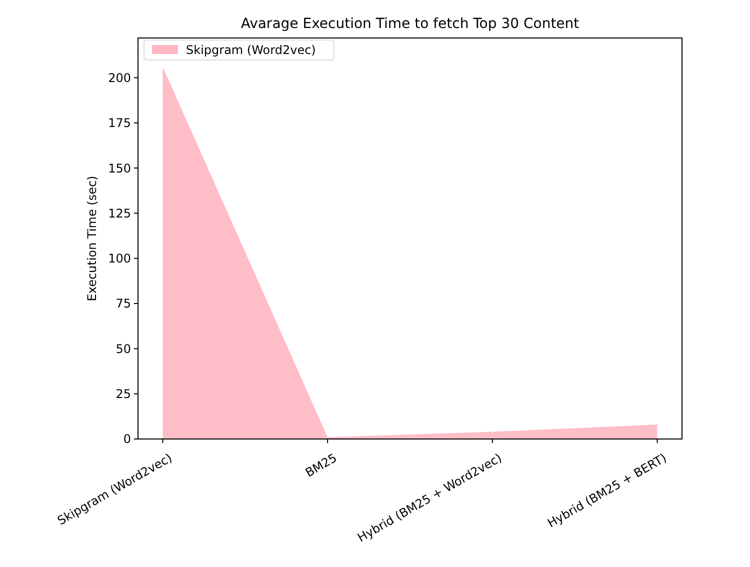 The height and width of the screenshot is (567, 750). What do you see at coordinates (119, 259) in the screenshot?
I see `y-tick-label: 100` at bounding box center [119, 259].